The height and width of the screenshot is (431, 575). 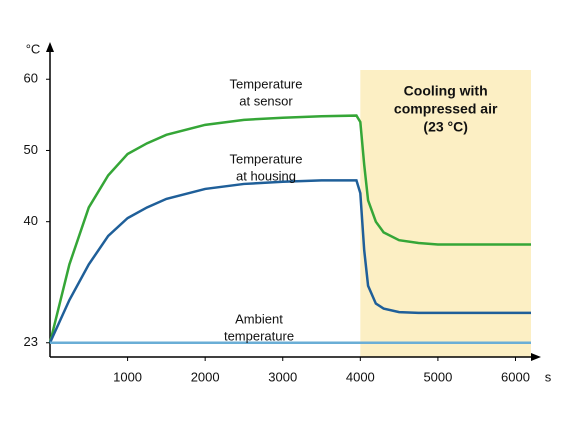 I want to click on y-tick-label: 60, so click(x=31, y=78).